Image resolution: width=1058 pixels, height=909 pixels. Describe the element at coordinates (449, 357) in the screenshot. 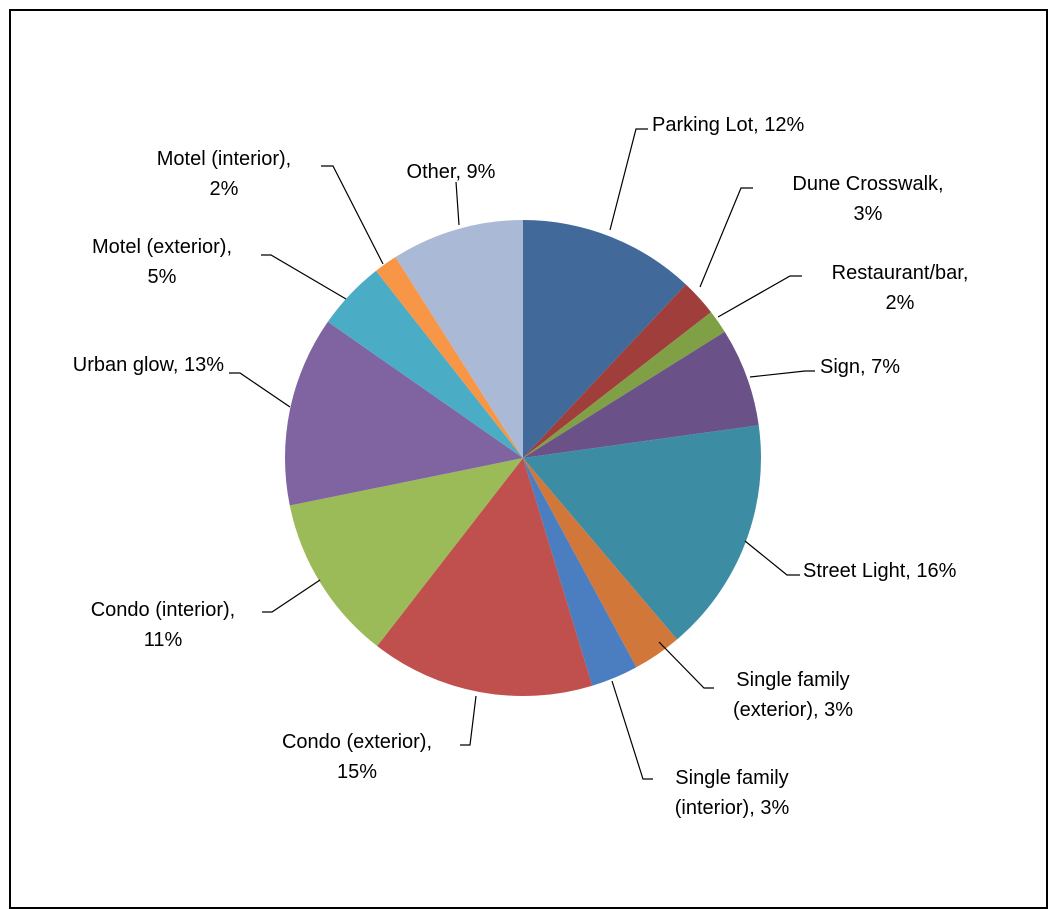

I see `pie-slice-motel-interior-` at that location.